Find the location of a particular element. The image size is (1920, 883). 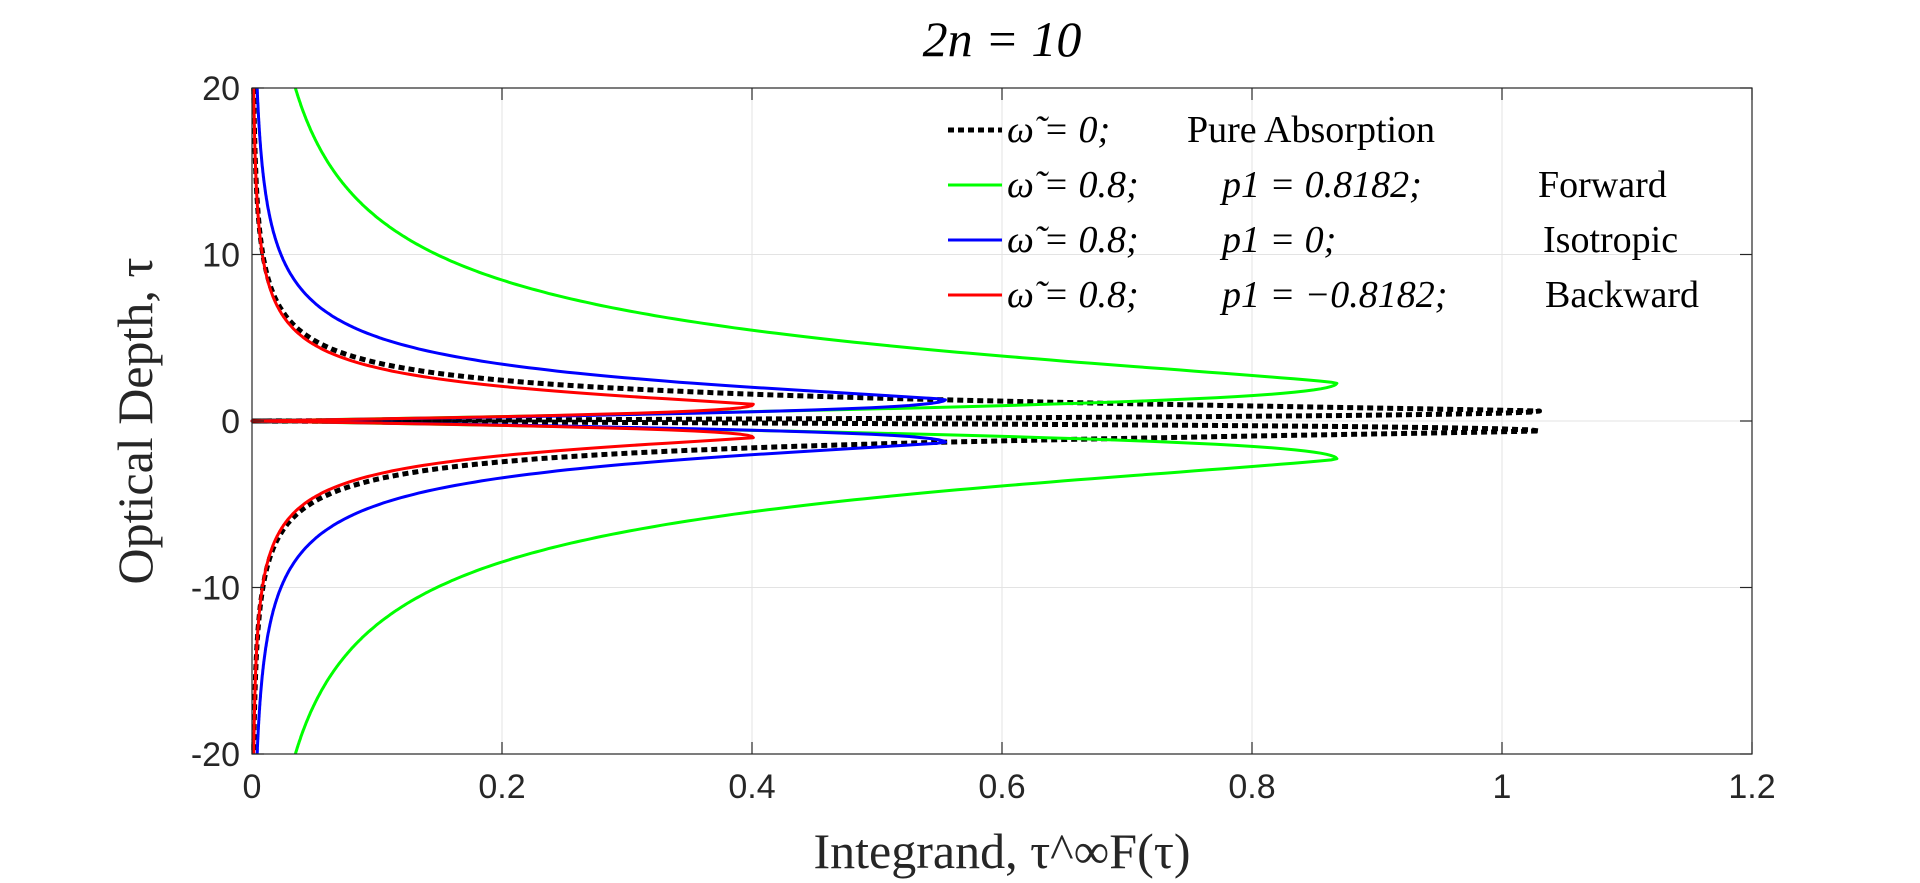

legend-label-isotropic-omega: ω̃ = 0.8; is located at coordinates (1073, 240).